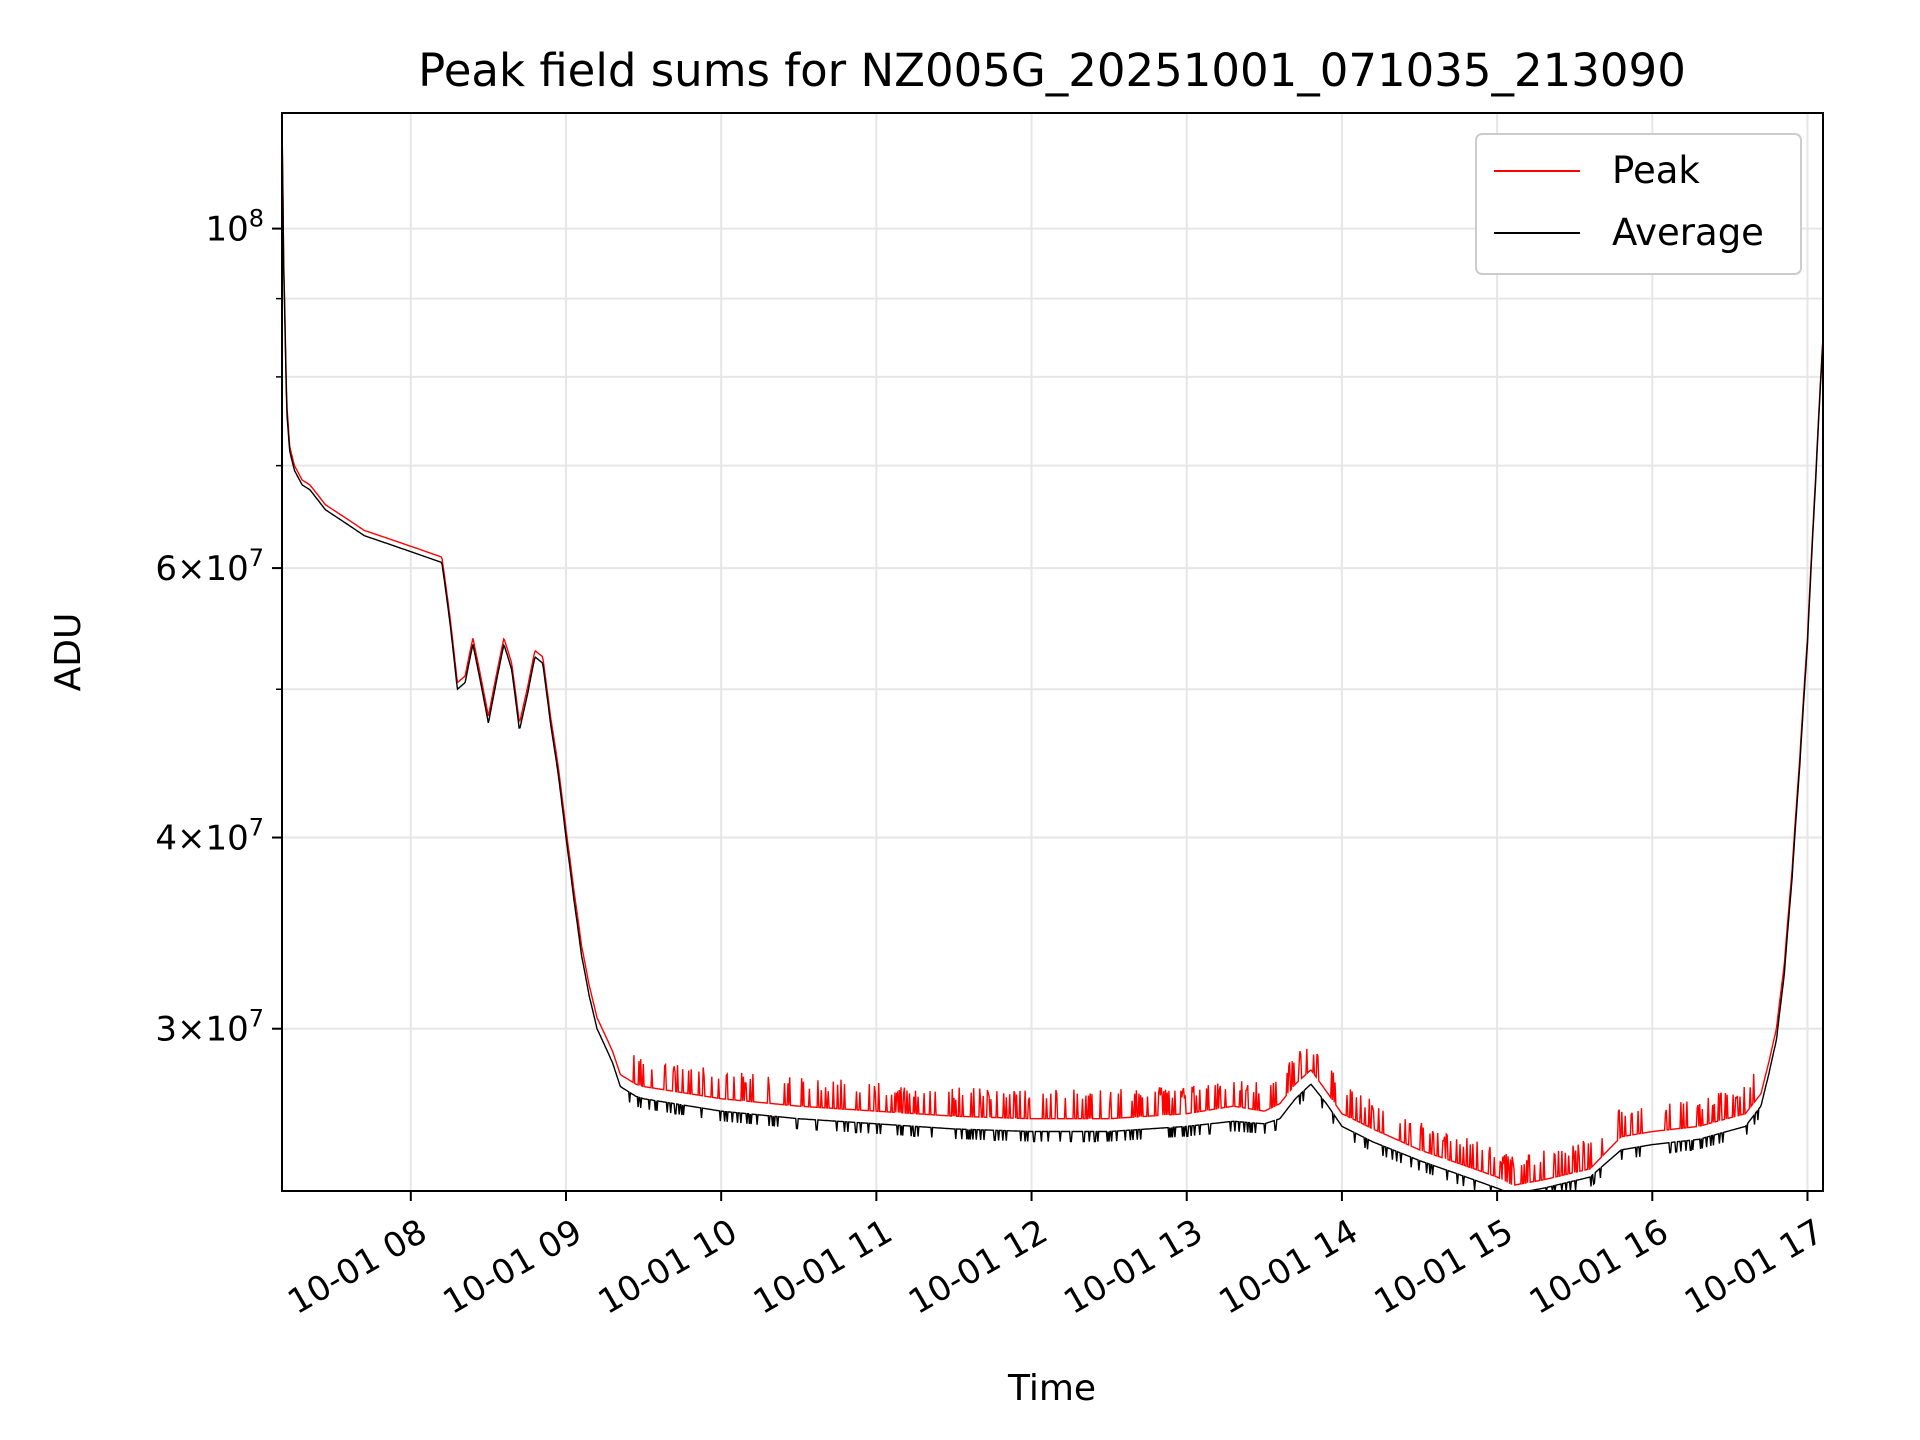  I want to click on y-tick-label: 4×107, so click(209, 836).